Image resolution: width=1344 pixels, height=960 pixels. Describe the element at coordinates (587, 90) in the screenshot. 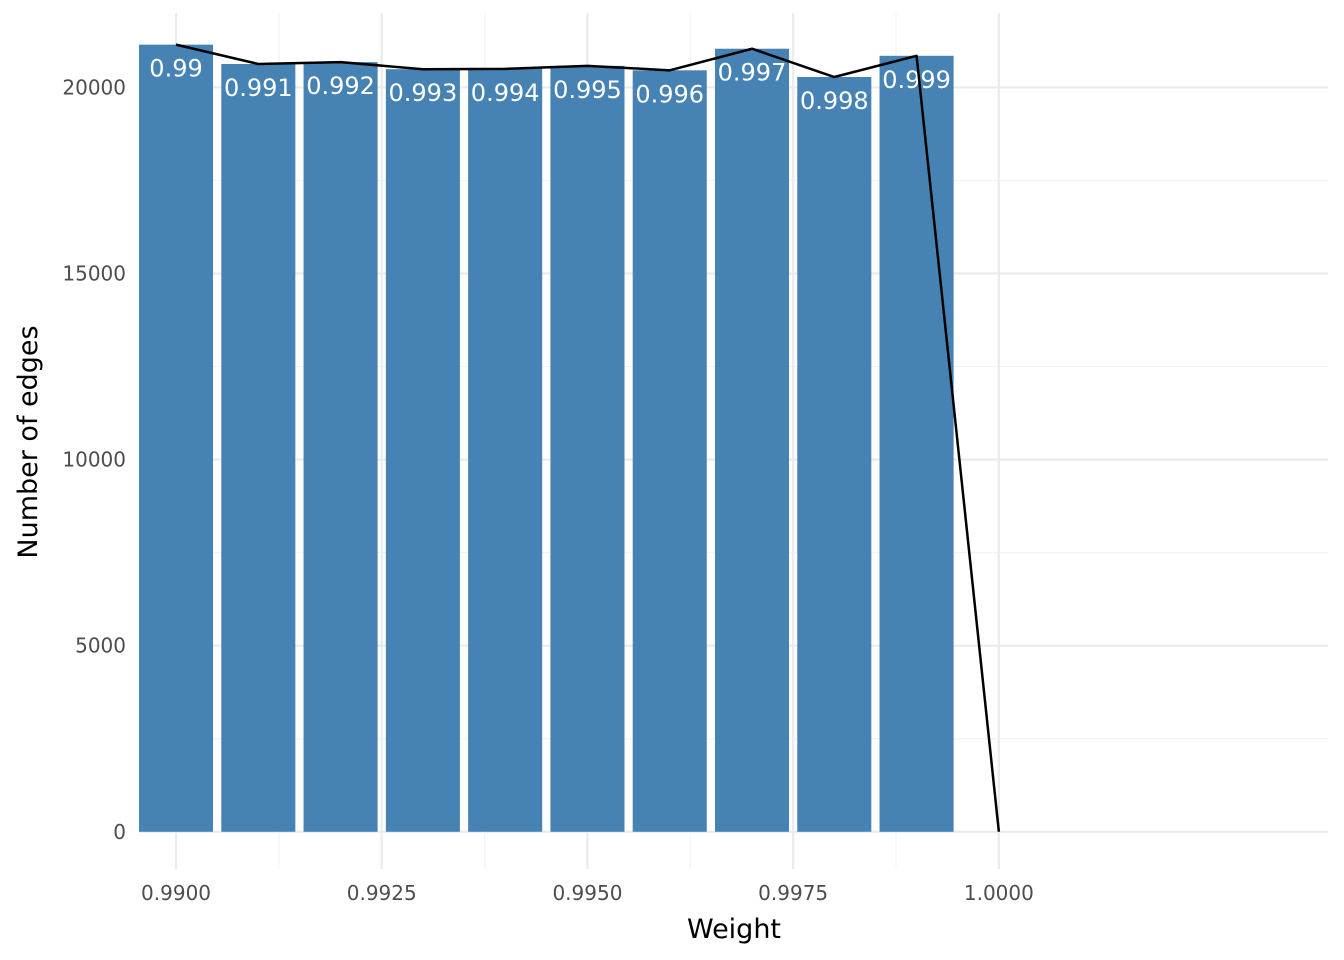

I see `bar-label: 0.995` at that location.